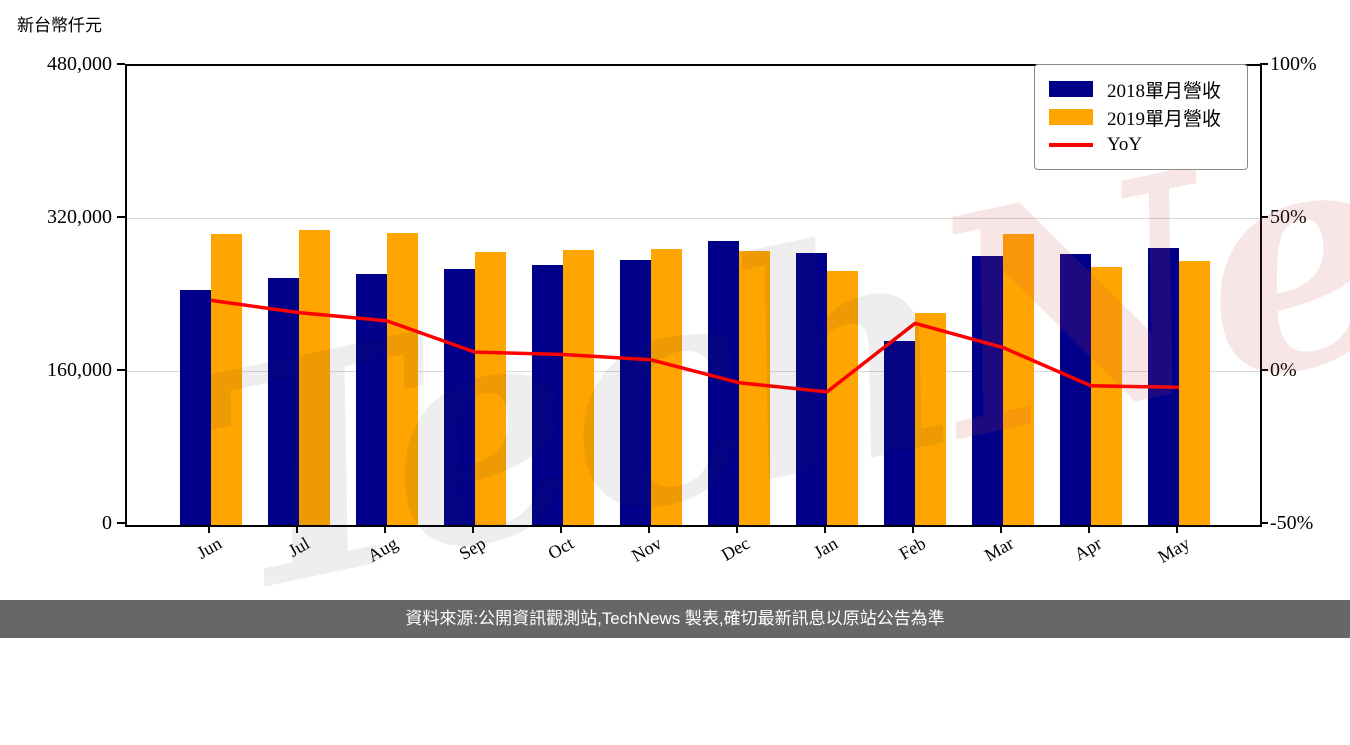  Describe the element at coordinates (1264, 523) in the screenshot. I see `right-tick--50` at that location.